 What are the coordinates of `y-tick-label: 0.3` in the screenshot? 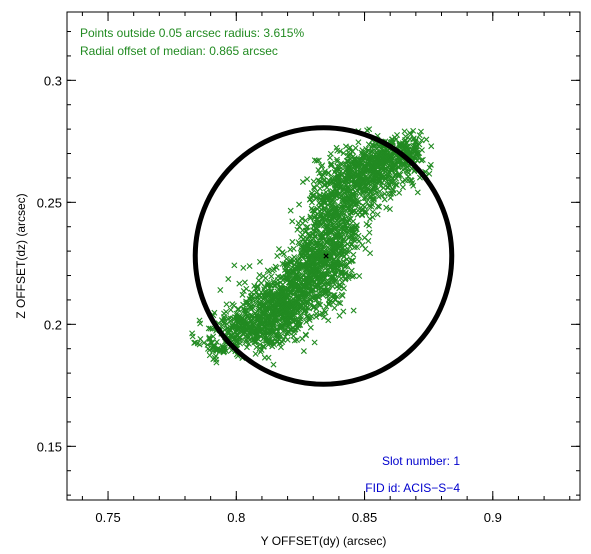 It's located at (53, 80).